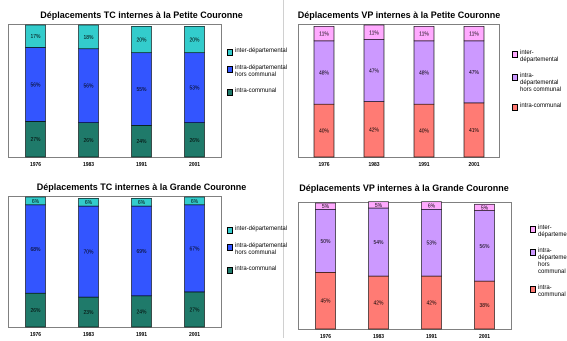 Image resolution: width=567 pixels, height=341 pixels. Describe the element at coordinates (378, 243) in the screenshot. I see `data-label: 54%` at that location.